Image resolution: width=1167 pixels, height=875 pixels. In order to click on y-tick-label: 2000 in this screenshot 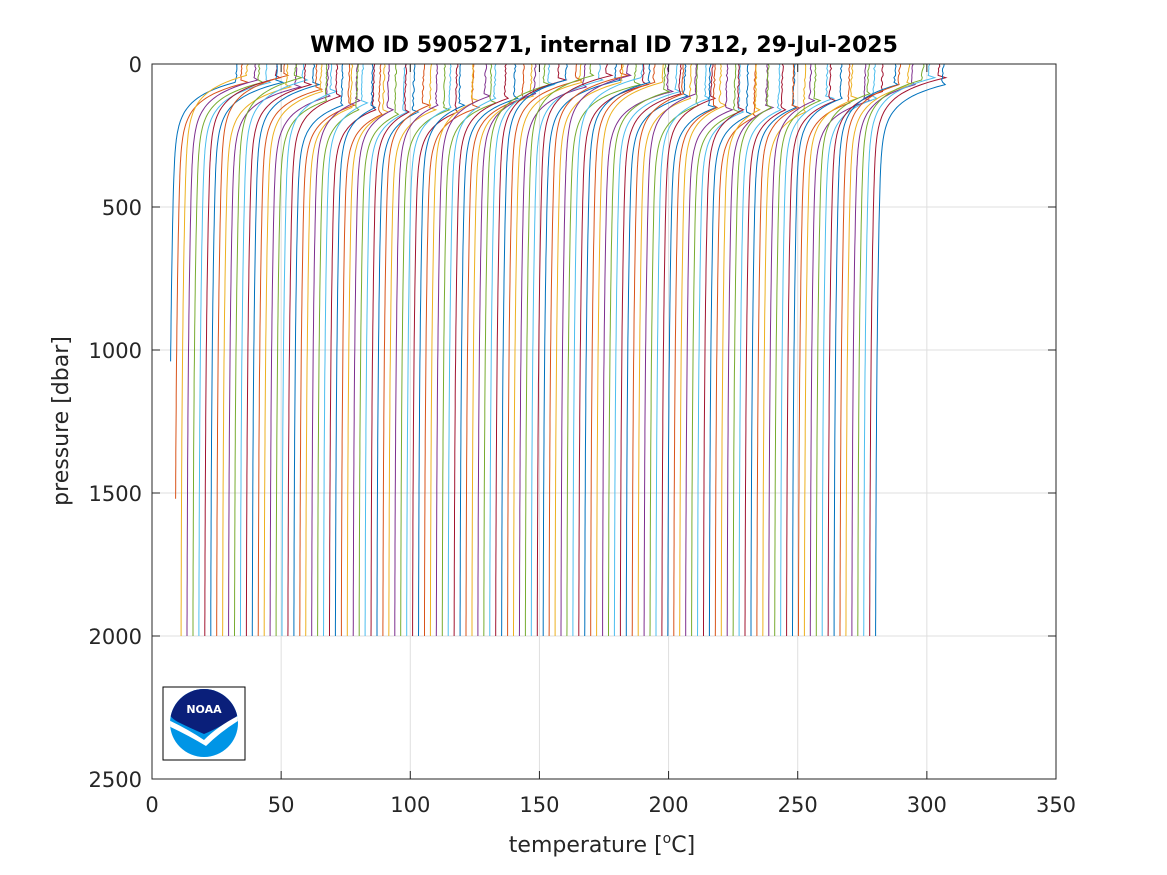, I will do `click(115, 637)`.